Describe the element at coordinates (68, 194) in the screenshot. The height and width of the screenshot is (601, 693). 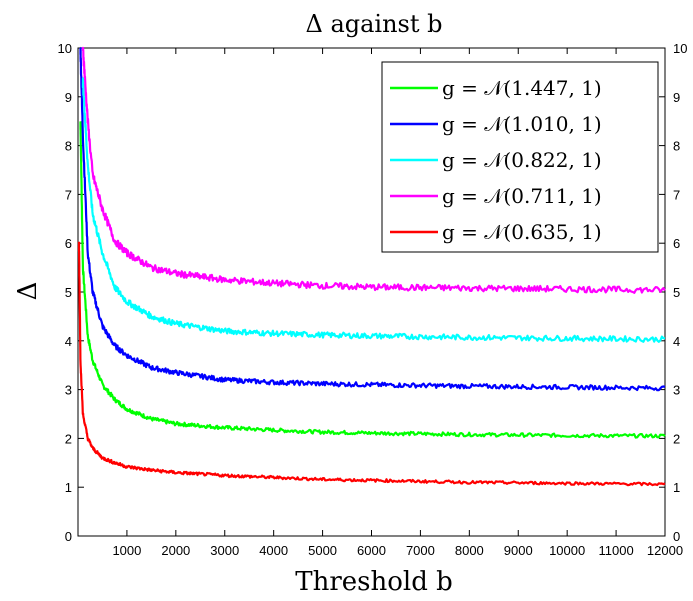
I see `y-tick-label-left: 7` at that location.